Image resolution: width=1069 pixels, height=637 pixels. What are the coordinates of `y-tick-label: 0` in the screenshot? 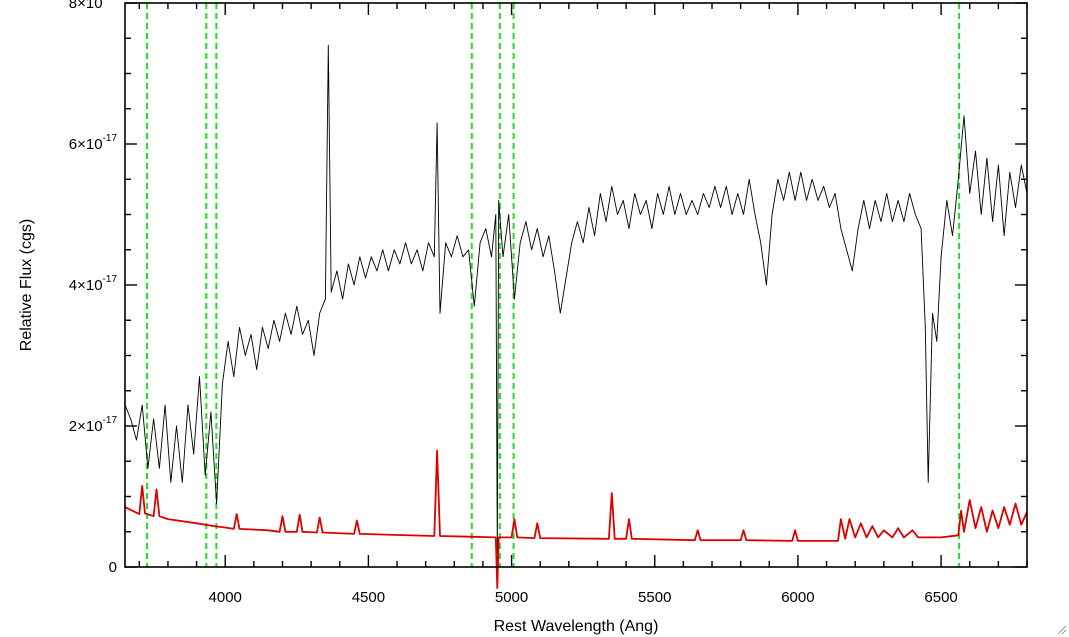 It's located at (113, 567).